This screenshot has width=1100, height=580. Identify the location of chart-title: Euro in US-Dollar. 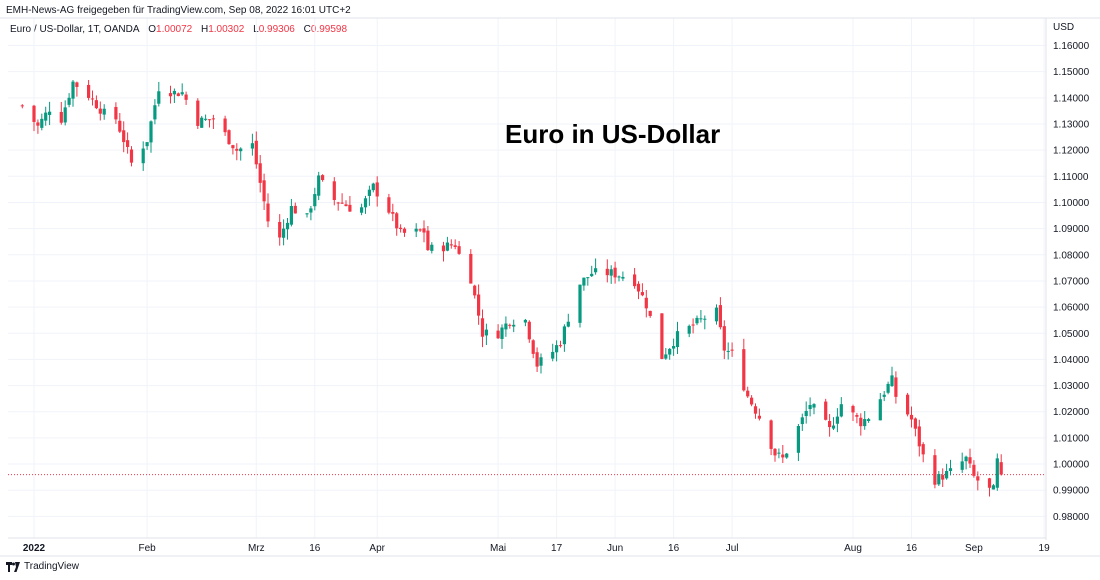
(613, 134).